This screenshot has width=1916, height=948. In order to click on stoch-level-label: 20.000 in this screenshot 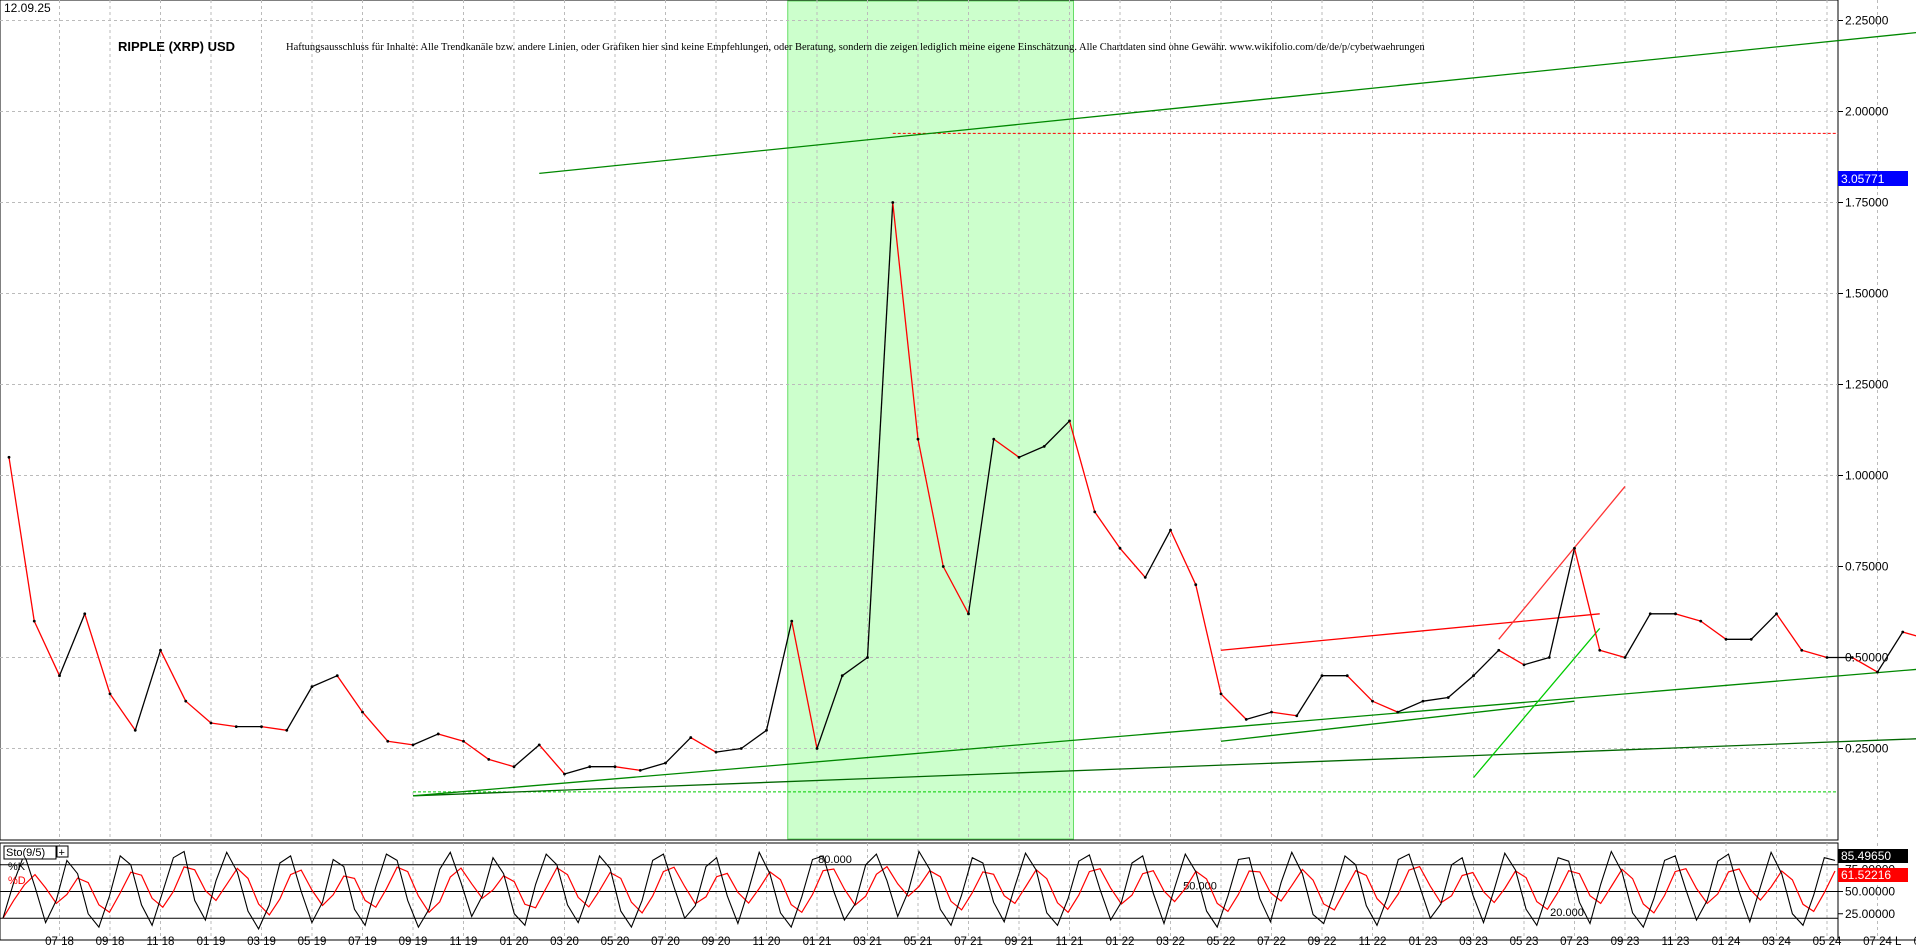, I will do `click(1567, 913)`.